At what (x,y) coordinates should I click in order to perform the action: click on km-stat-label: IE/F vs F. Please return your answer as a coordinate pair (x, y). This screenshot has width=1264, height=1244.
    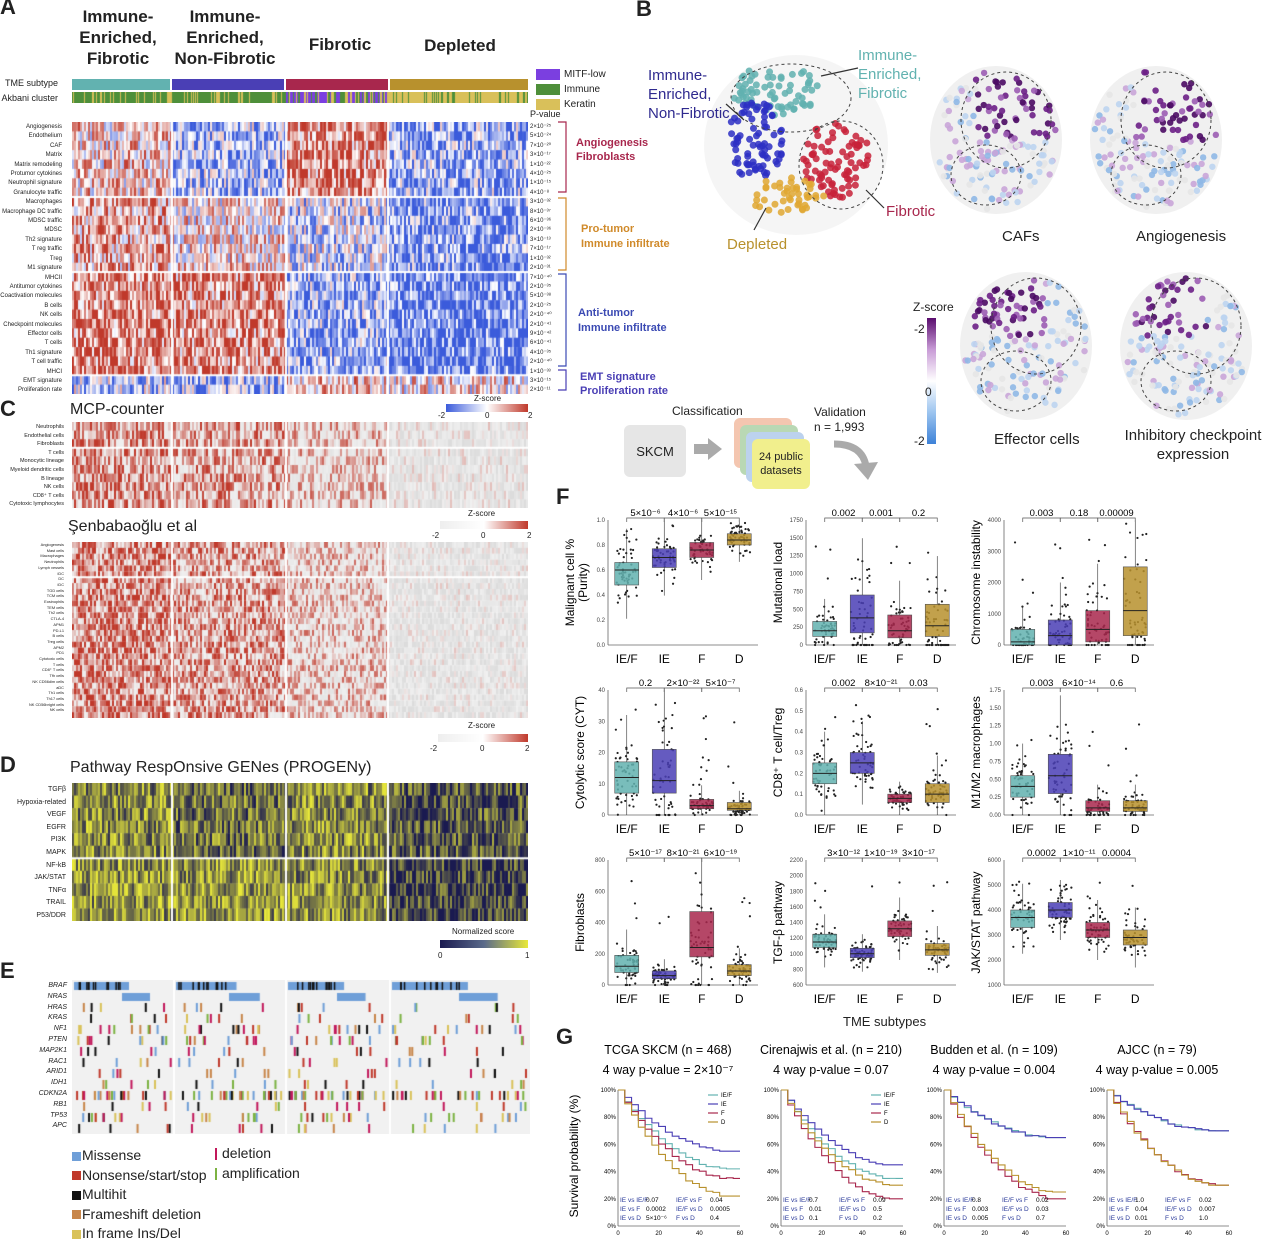
    Looking at the image, I should click on (852, 1200).